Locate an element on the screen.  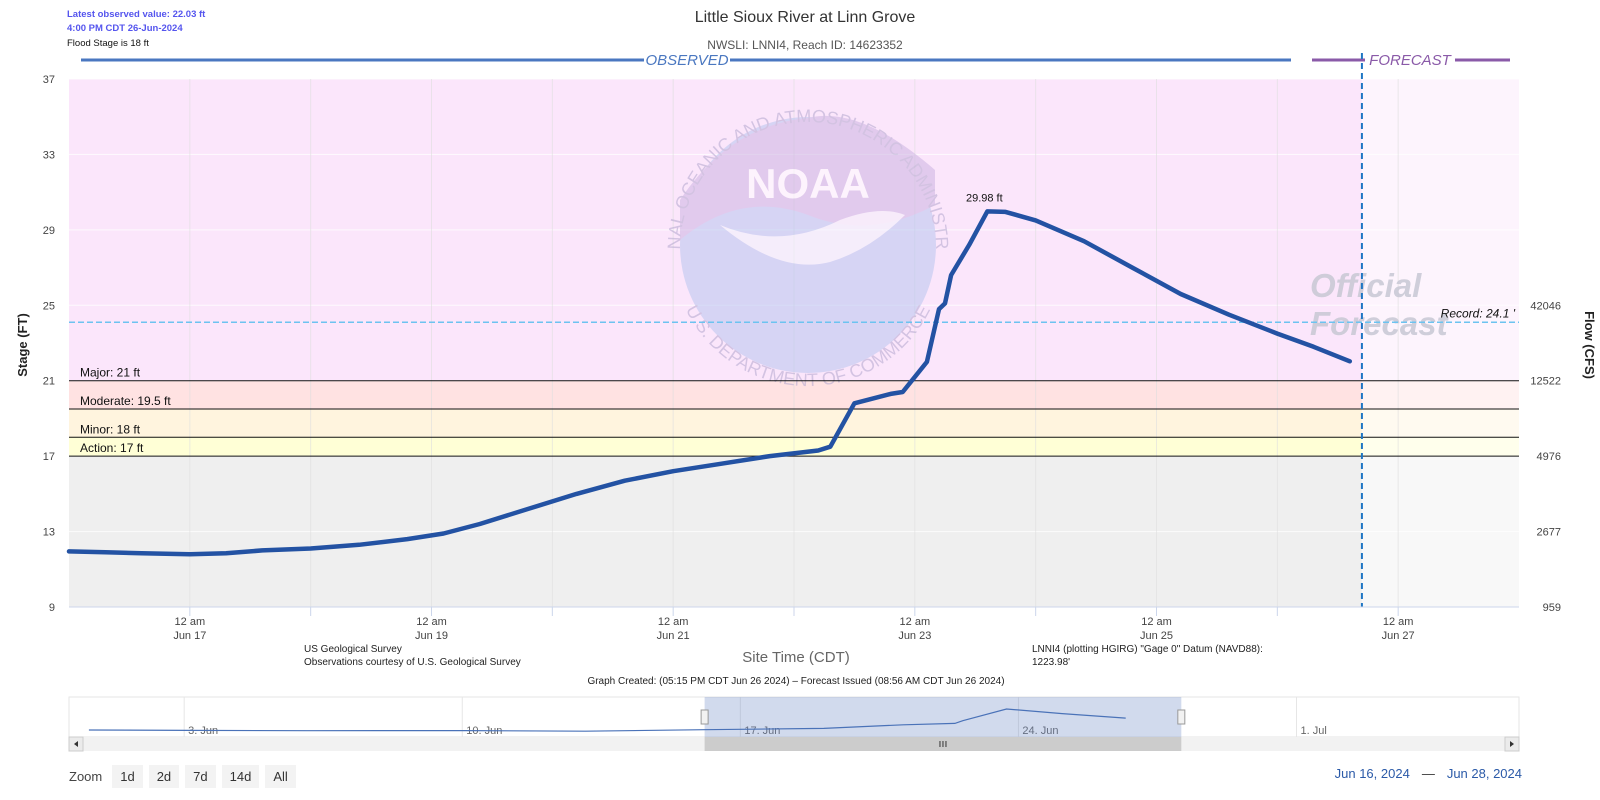
zoom-label: Zoom is located at coordinates (86, 776).